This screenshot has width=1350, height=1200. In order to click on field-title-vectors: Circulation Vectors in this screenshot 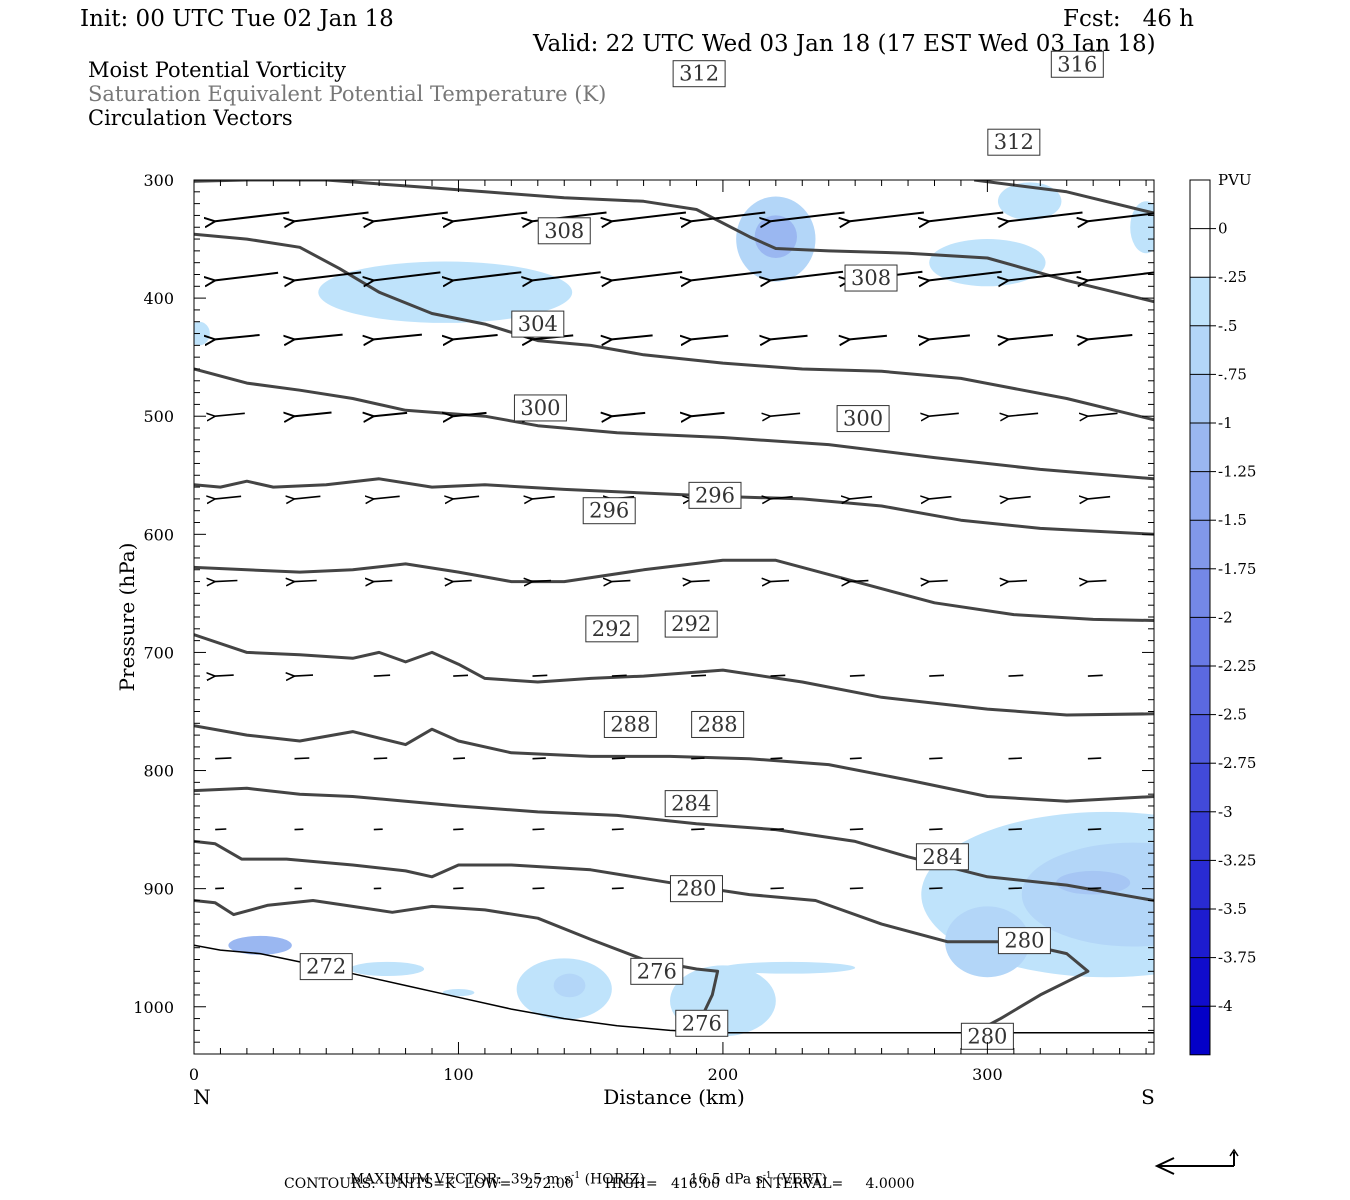, I will do `click(190, 118)`.